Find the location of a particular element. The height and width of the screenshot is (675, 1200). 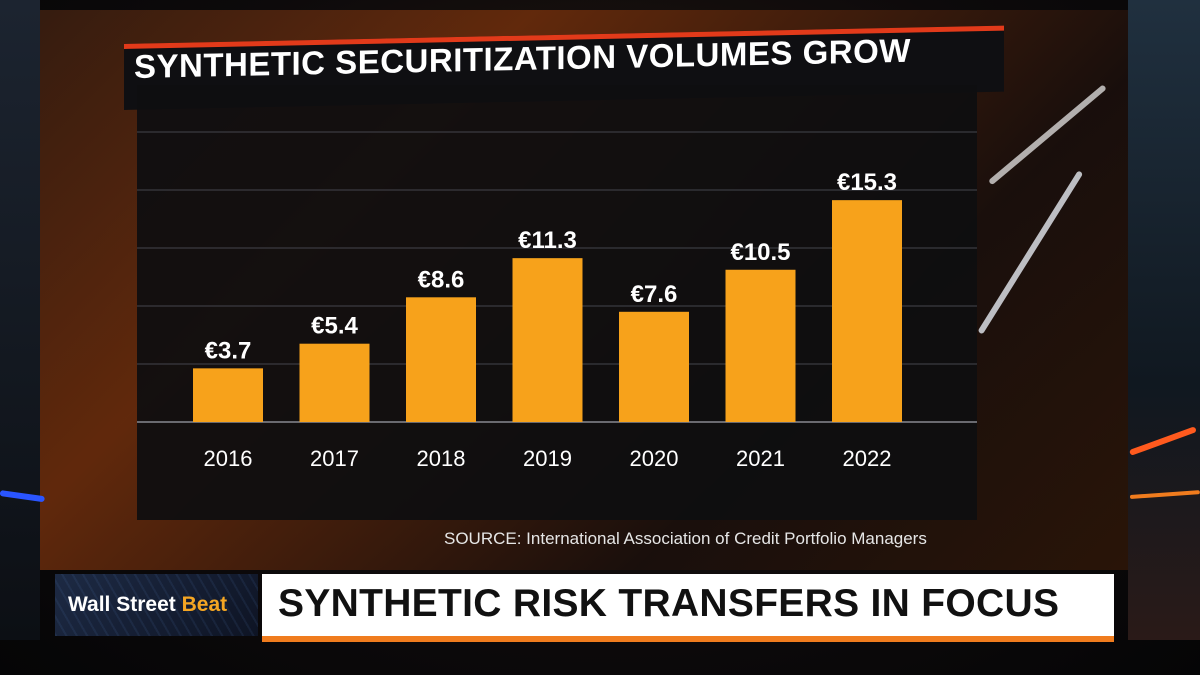

x-tick-label: 2017 is located at coordinates (334, 458).